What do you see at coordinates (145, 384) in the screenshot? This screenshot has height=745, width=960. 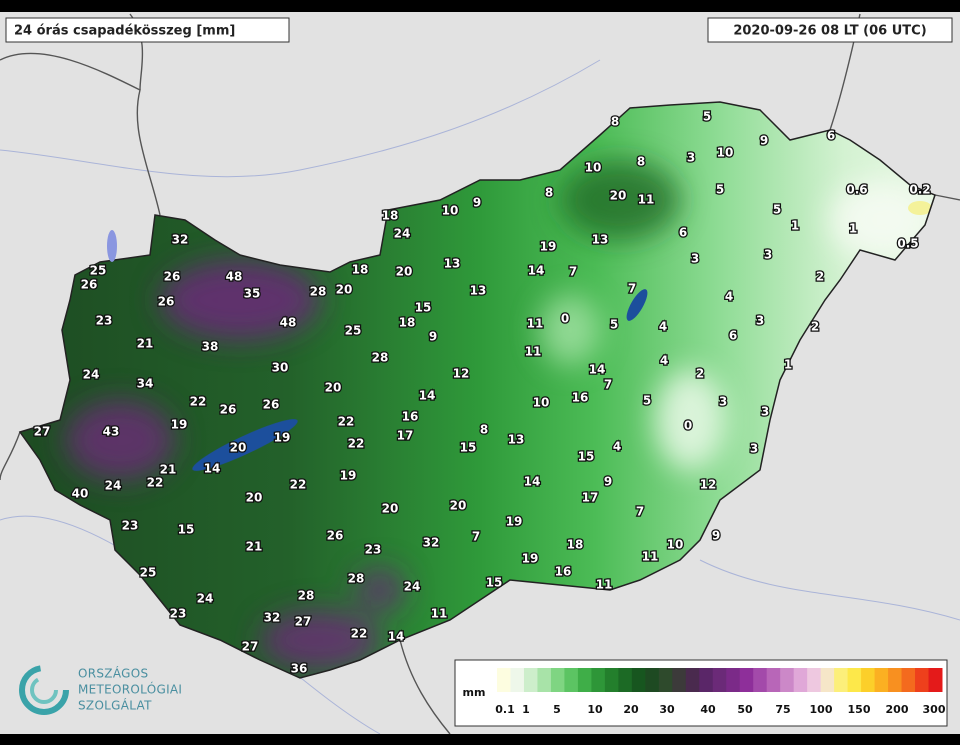 I see `station-value: 34` at bounding box center [145, 384].